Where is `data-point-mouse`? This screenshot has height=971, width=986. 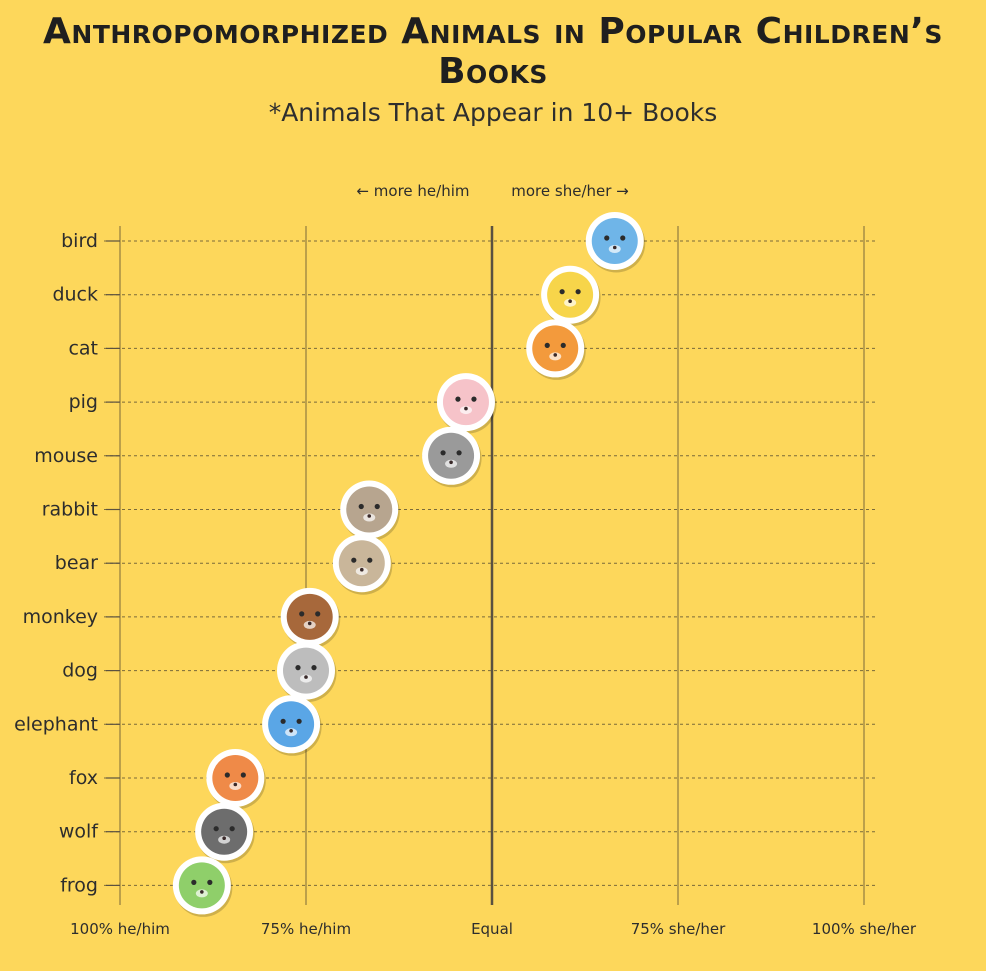 data-point-mouse is located at coordinates (452, 457).